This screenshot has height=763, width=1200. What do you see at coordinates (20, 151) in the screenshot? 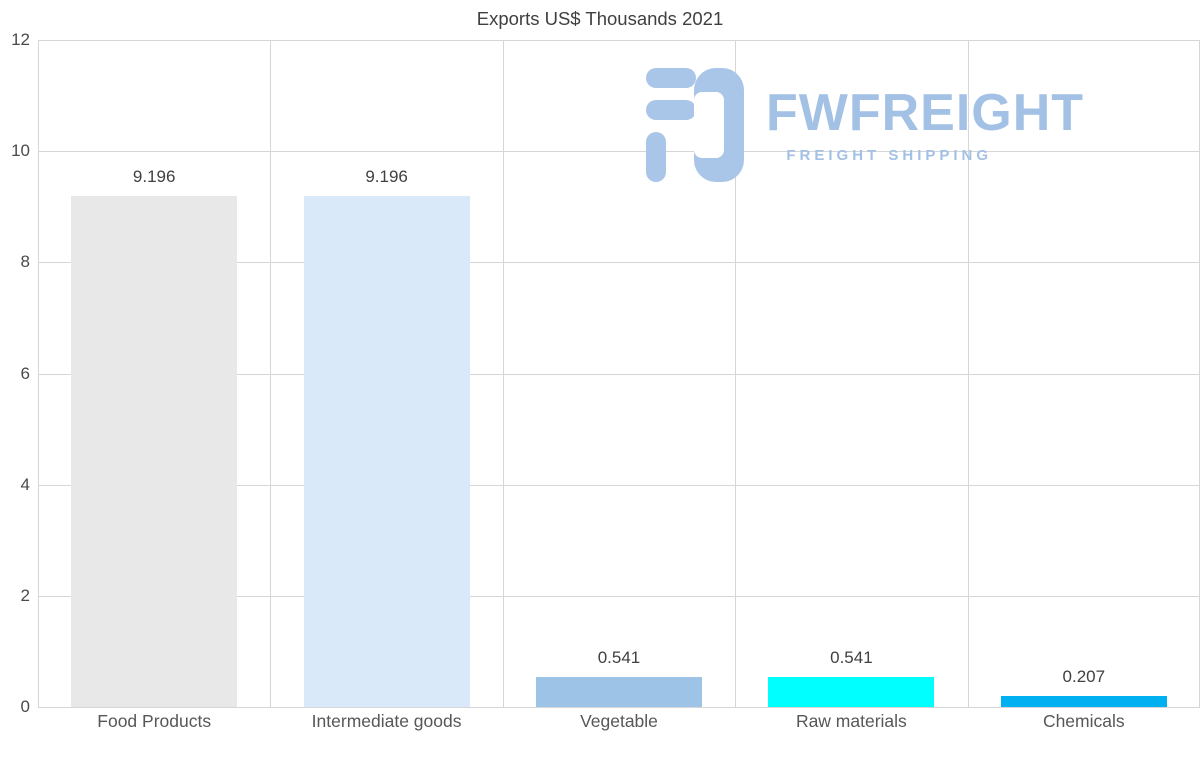
I see `y-tick-label: 10` at bounding box center [20, 151].